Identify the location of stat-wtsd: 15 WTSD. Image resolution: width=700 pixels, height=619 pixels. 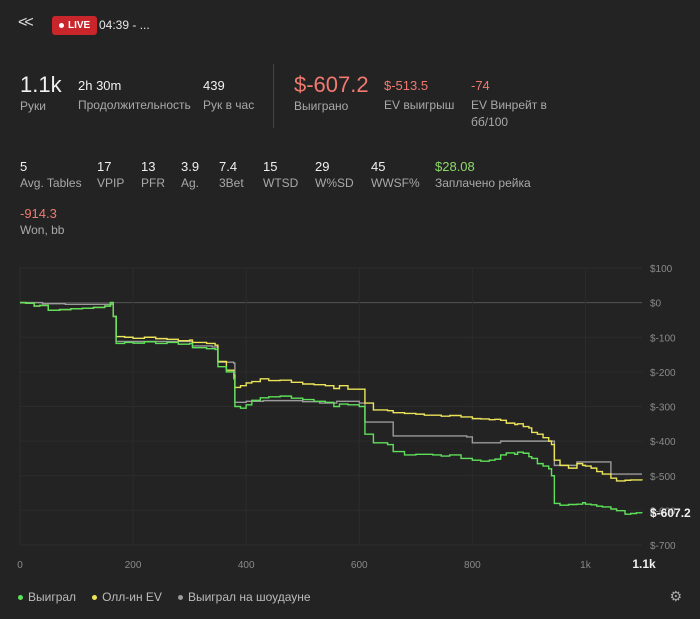
(280, 175).